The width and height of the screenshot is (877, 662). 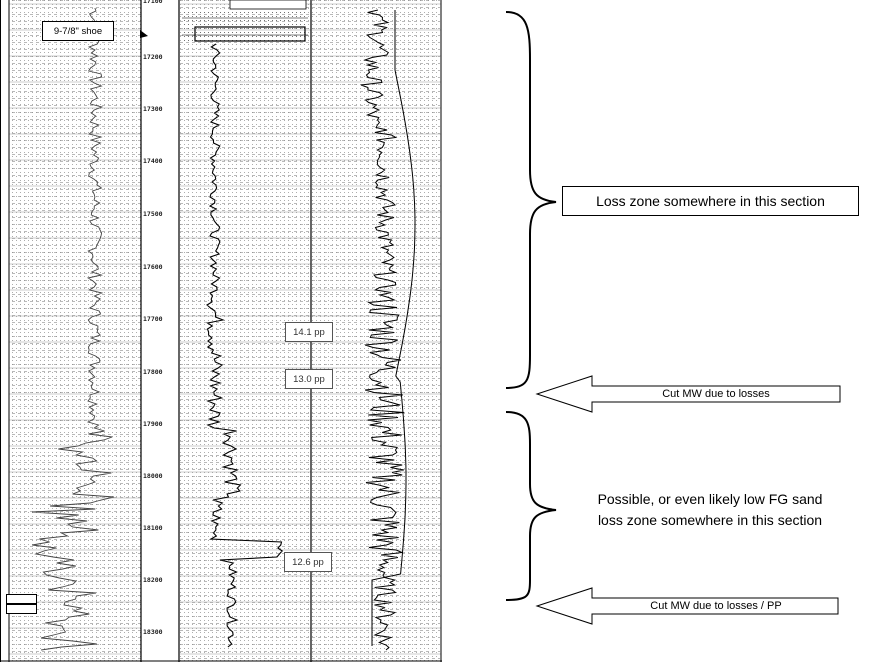 I want to click on upper-zone-annotation: Loss zone somewhere in this section, so click(x=710, y=201).